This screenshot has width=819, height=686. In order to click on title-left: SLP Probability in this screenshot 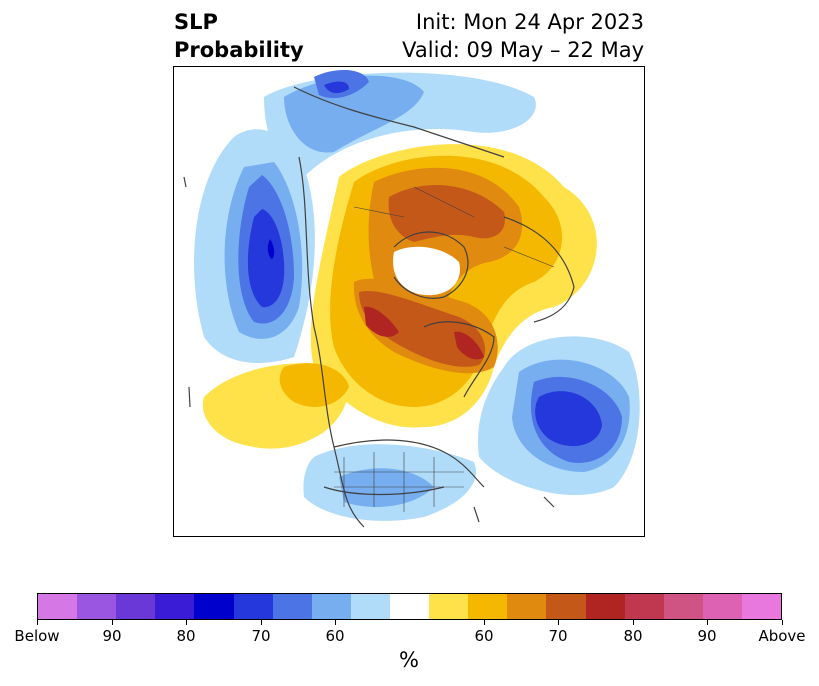, I will do `click(239, 36)`.